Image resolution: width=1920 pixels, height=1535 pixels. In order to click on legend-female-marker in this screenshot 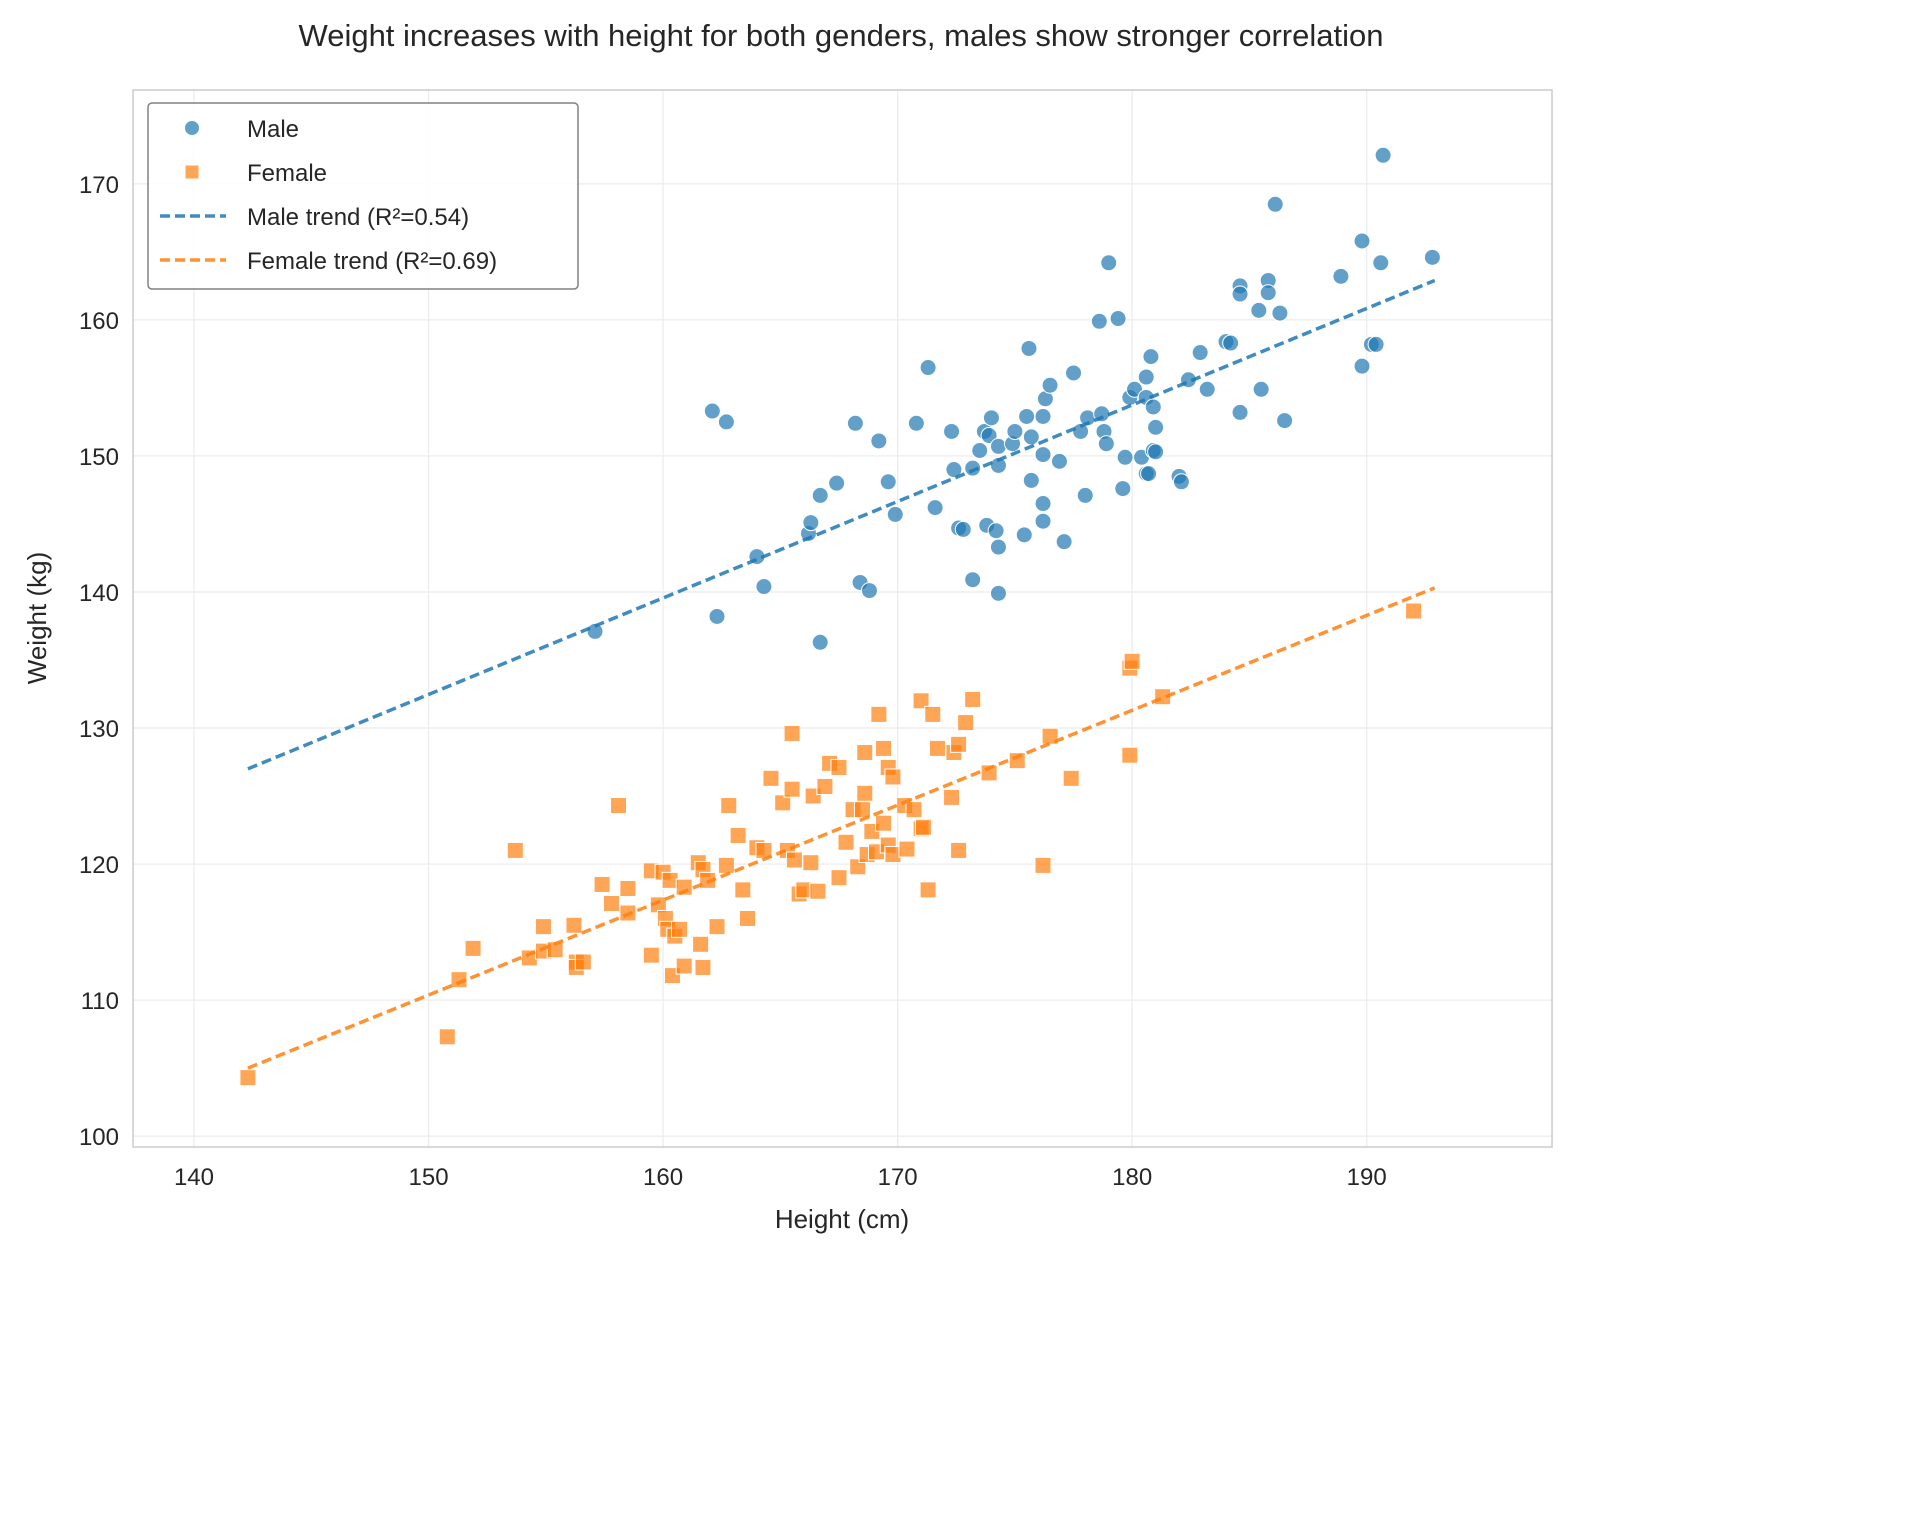, I will do `click(192, 172)`.